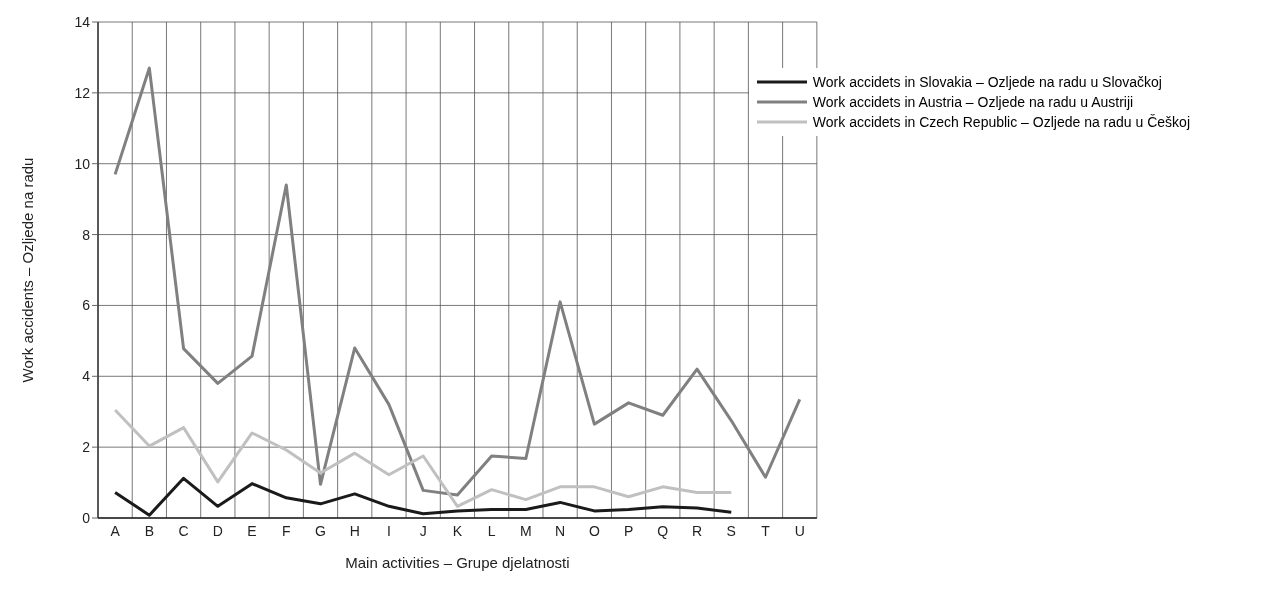  I want to click on x-tick-label: U, so click(799, 530).